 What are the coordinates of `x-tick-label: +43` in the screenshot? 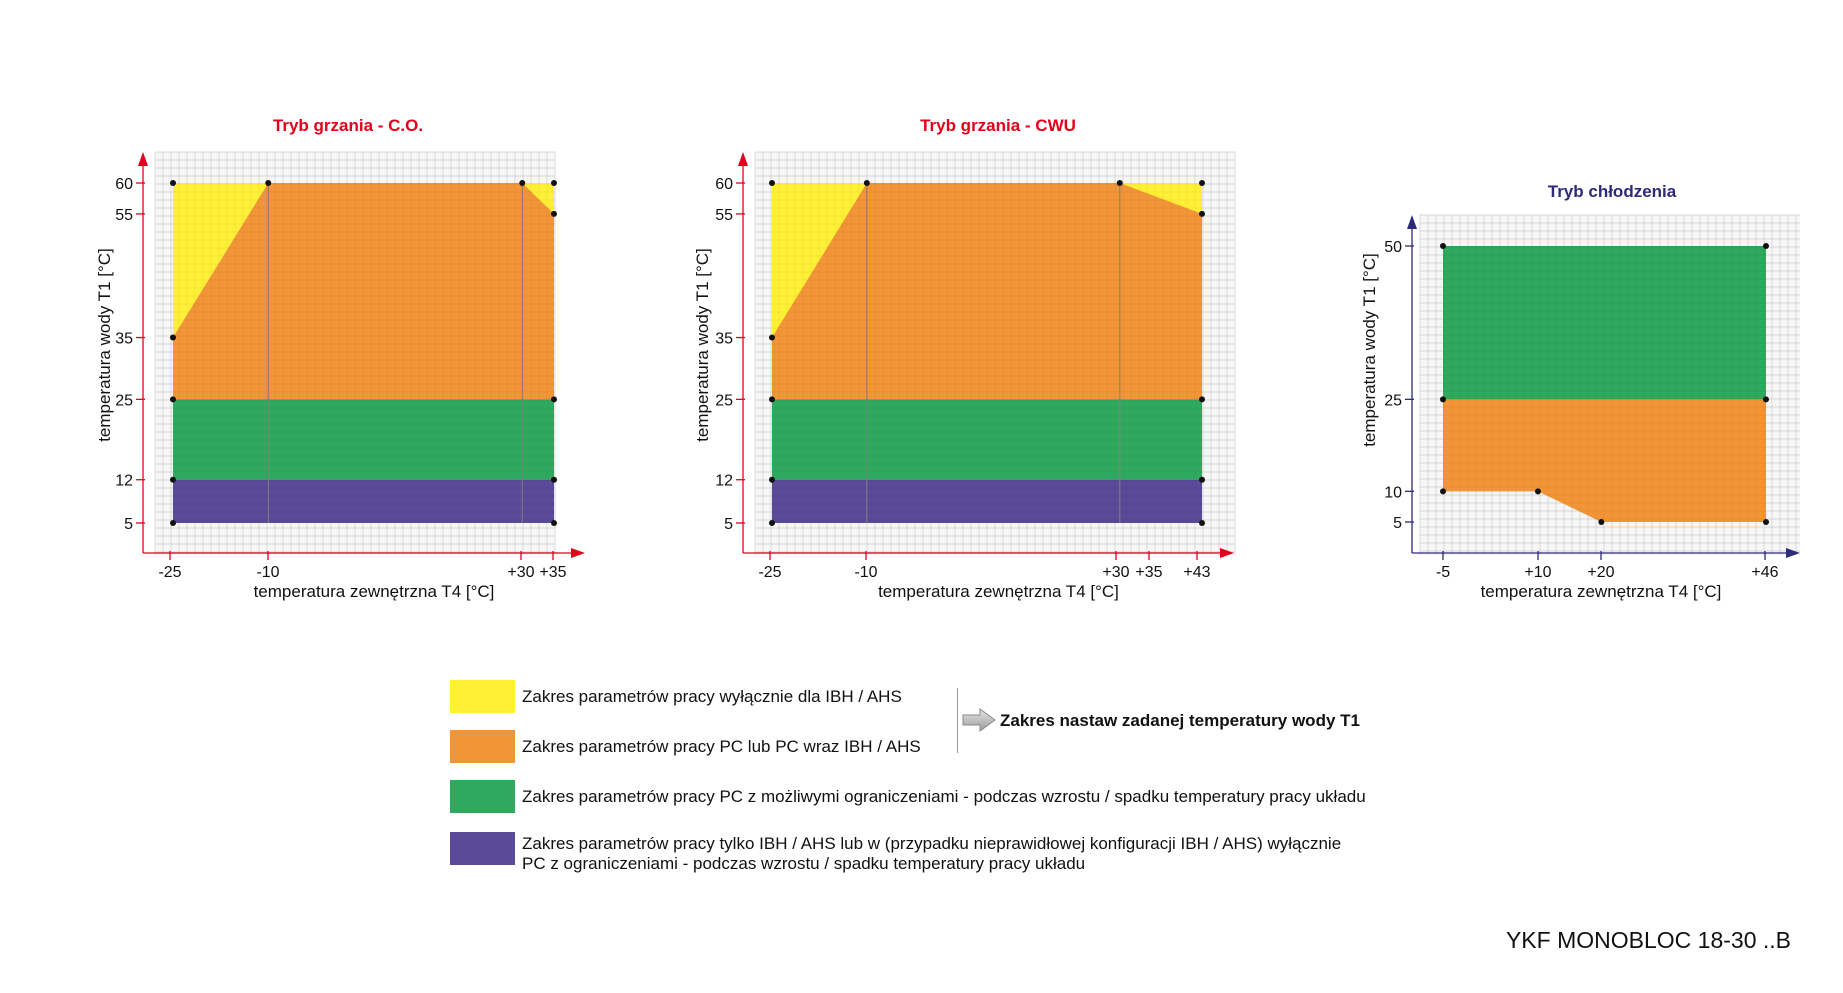 It's located at (1196, 572).